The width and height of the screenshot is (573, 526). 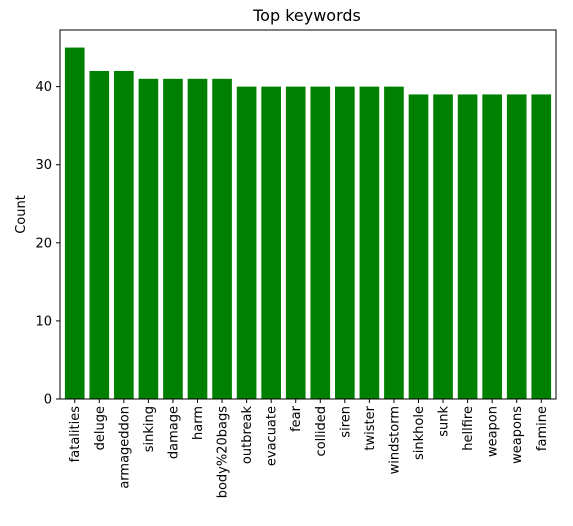 What do you see at coordinates (272, 436) in the screenshot?
I see `x-tick-label: evacuate` at bounding box center [272, 436].